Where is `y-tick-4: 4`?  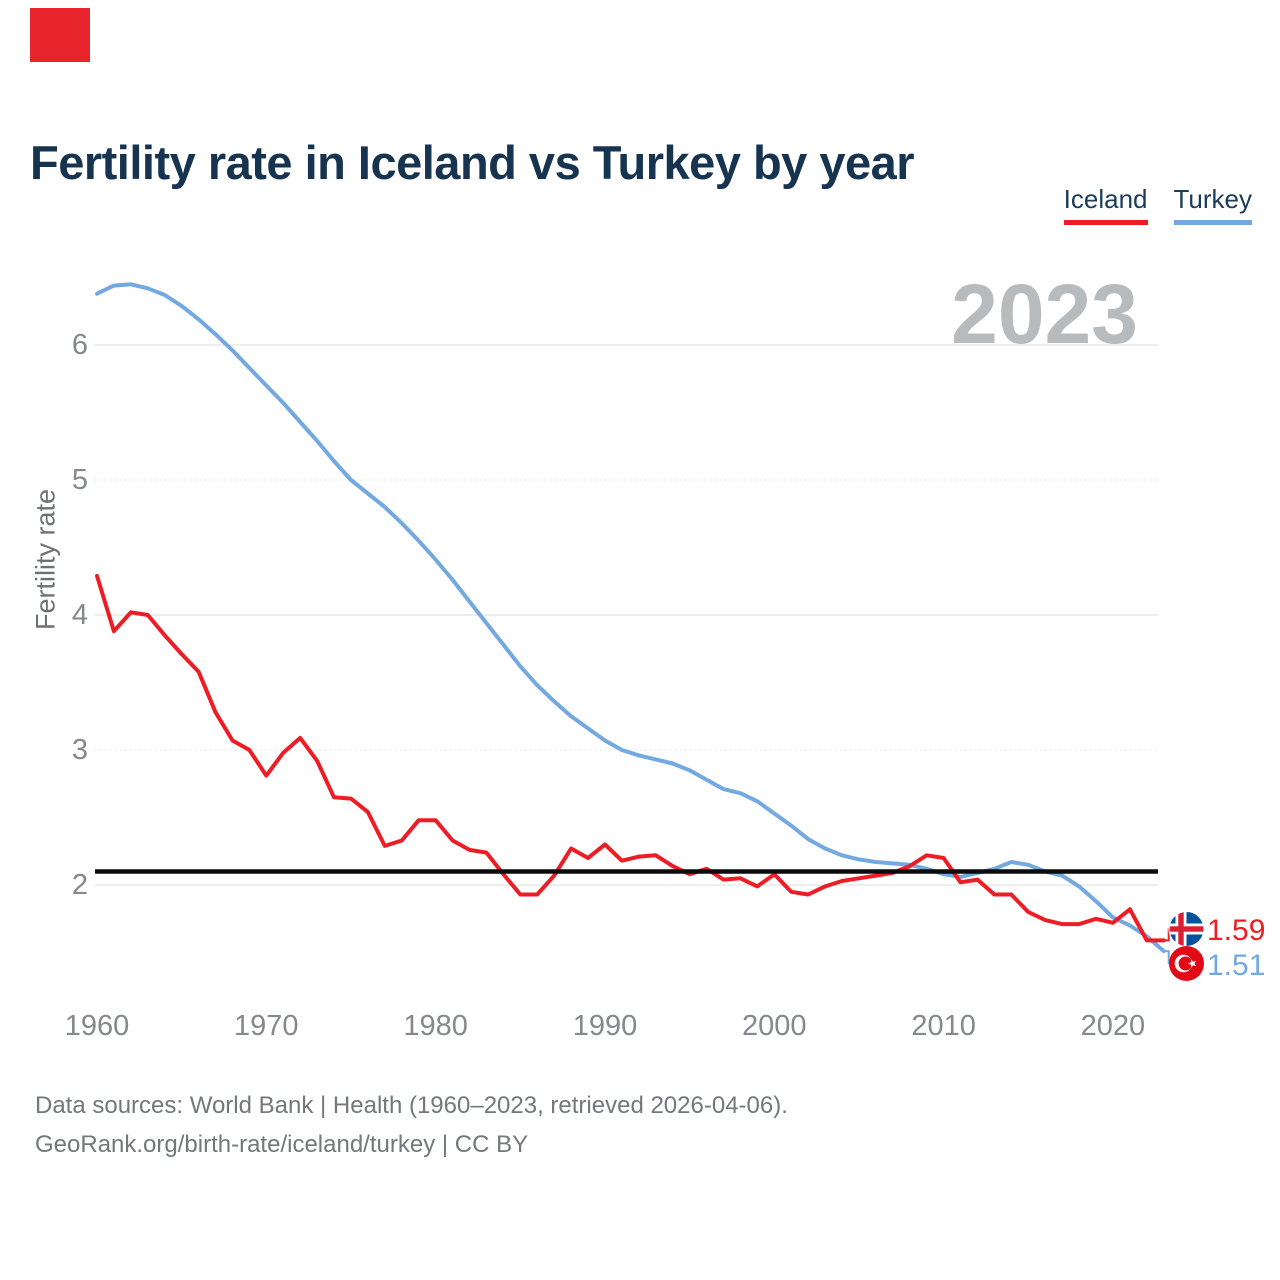
y-tick-4: 4 is located at coordinates (79, 615).